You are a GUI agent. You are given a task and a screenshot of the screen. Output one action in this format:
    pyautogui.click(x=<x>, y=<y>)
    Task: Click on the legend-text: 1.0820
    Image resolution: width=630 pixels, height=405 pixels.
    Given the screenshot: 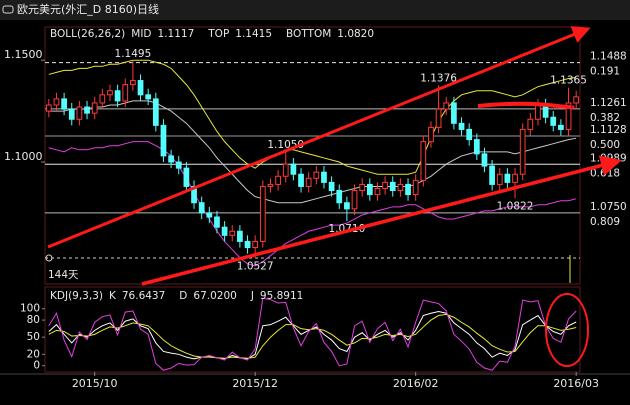 What is the action you would take?
    pyautogui.click(x=355, y=34)
    